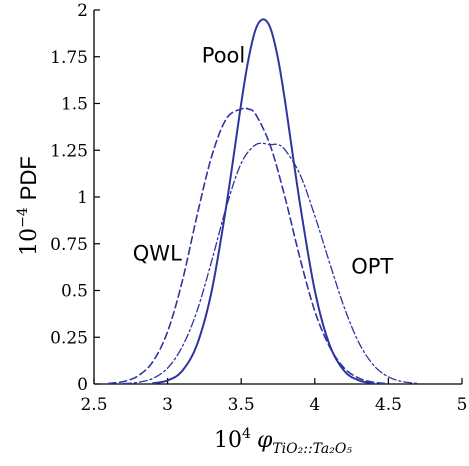  I want to click on x-axis-title-subscript: TiO₂::Ta₂O₅, so click(312, 449).